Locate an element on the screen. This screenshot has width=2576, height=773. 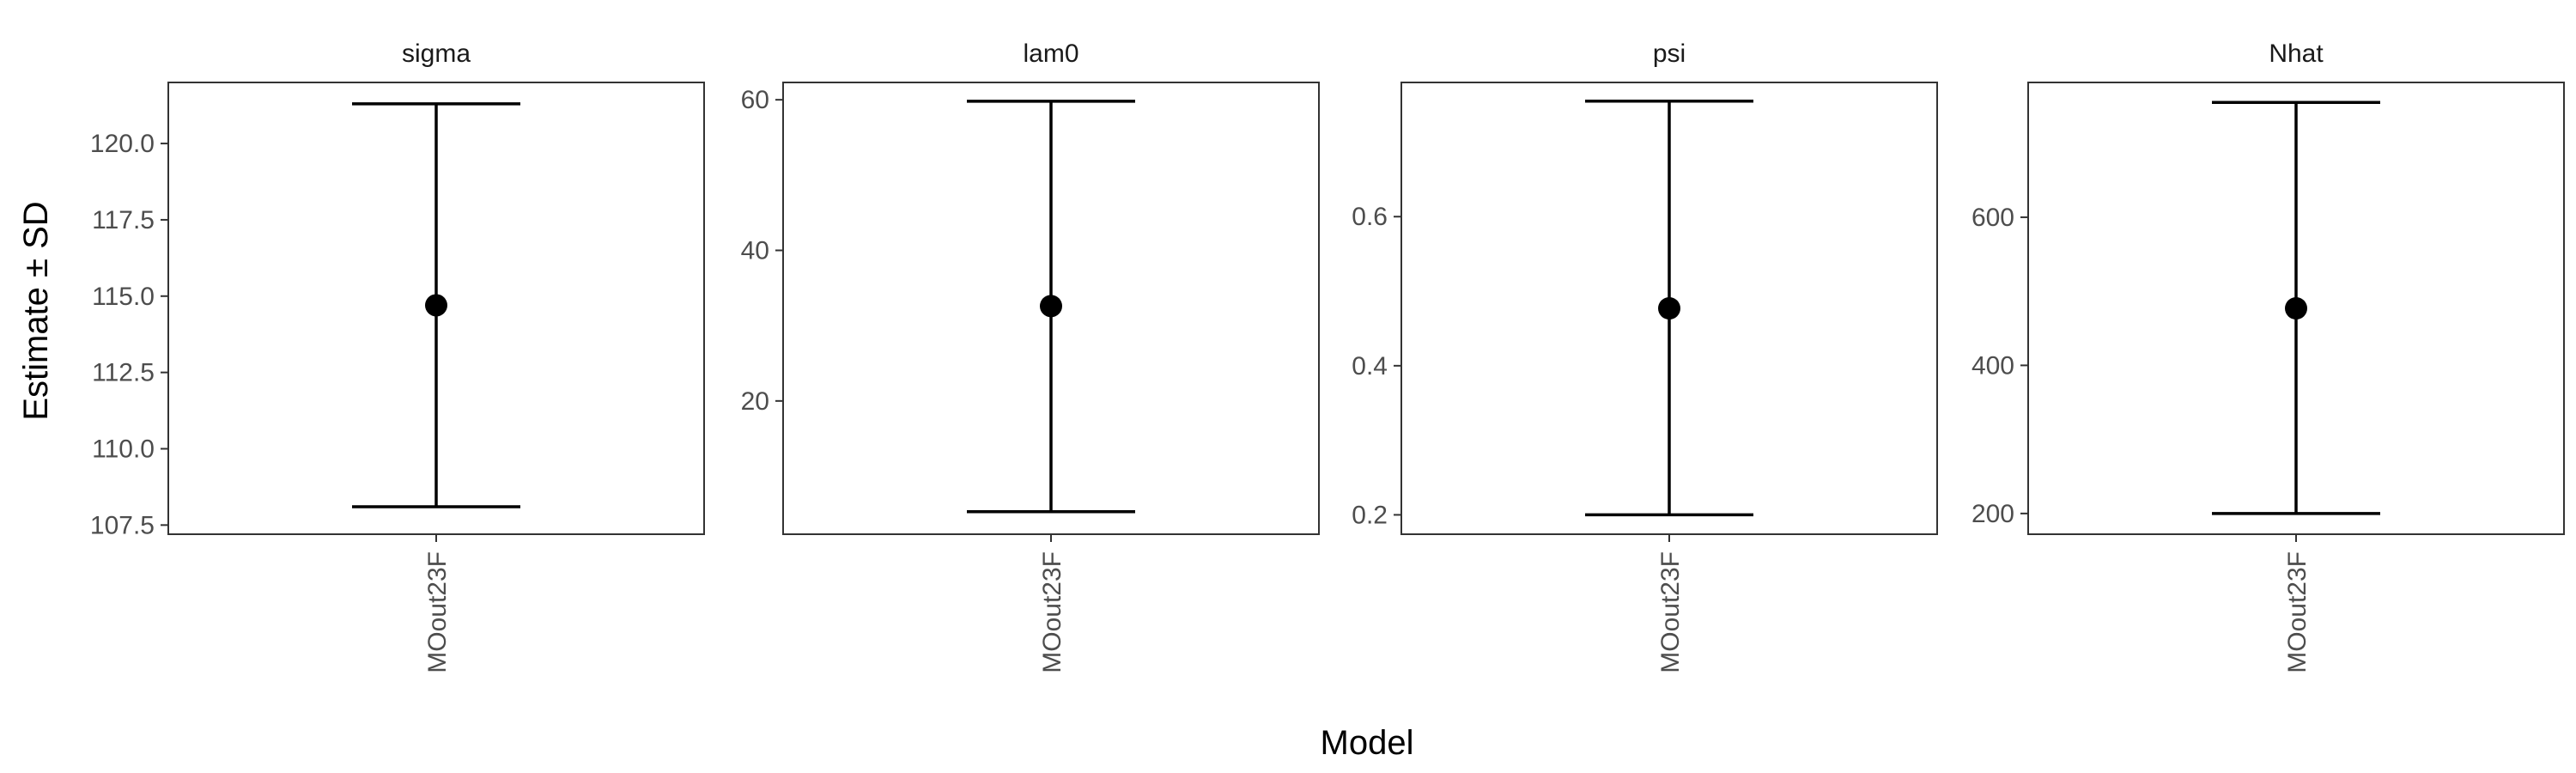
panel-title: lam0 is located at coordinates (1050, 54).